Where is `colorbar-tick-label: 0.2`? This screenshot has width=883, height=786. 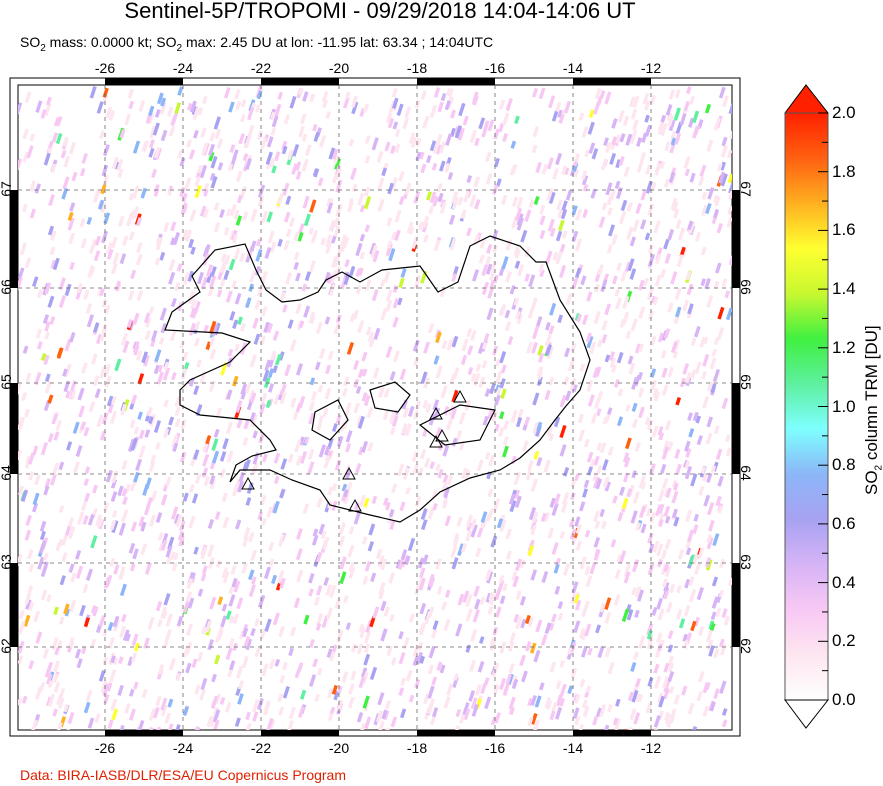
colorbar-tick-label: 0.2 is located at coordinates (844, 641).